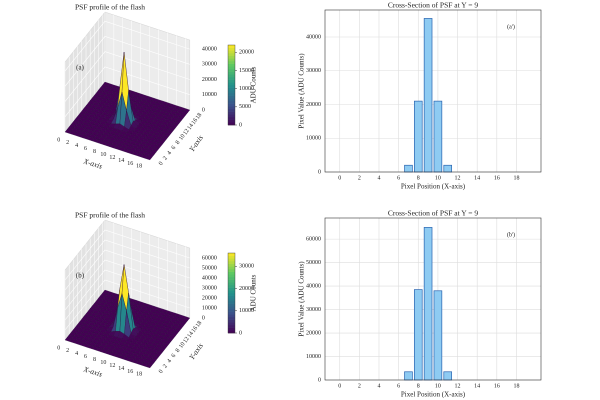 The width and height of the screenshot is (600, 400). Describe the element at coordinates (209, 298) in the screenshot. I see `z-tick-label: 20000` at that location.